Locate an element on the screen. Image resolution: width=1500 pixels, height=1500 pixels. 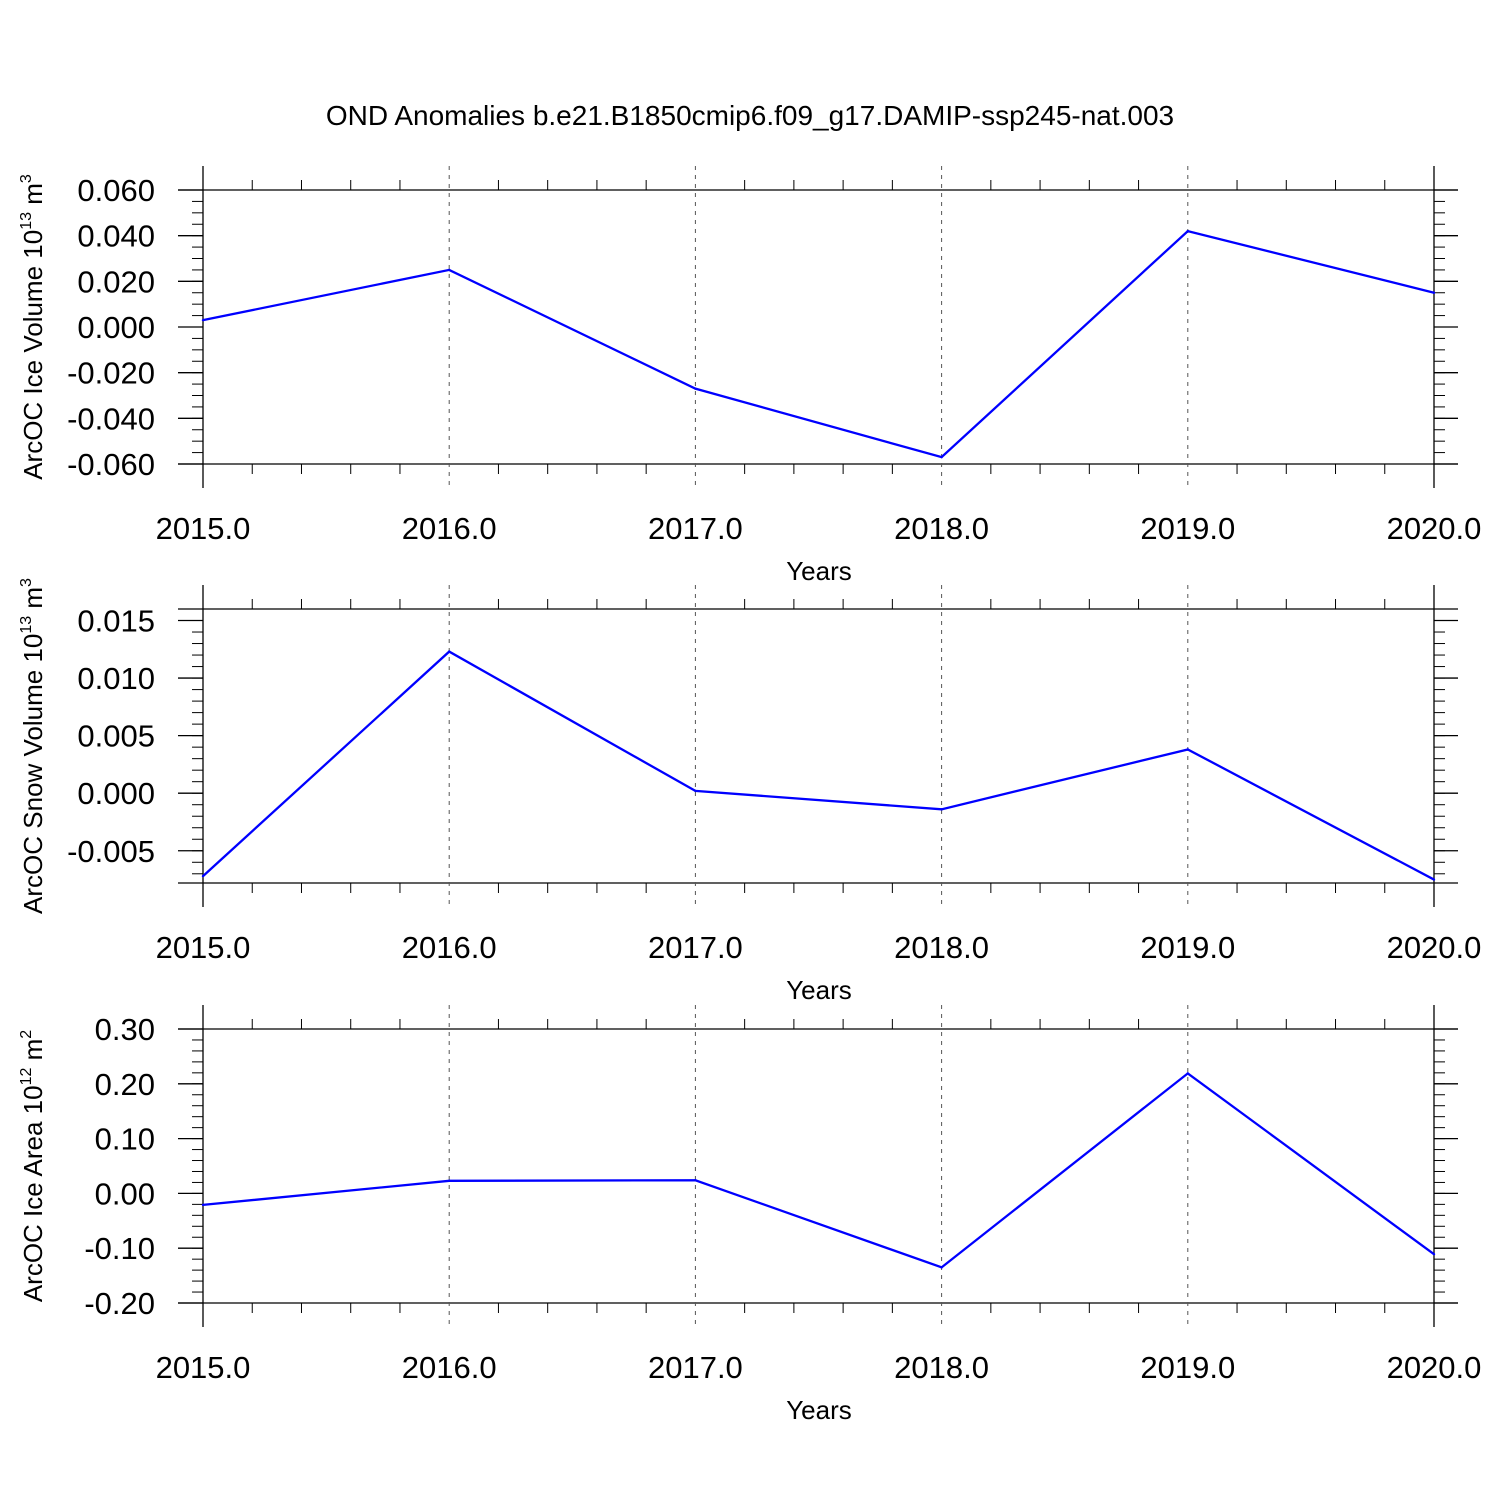
y-axis-label: ArcOC Snow Volume 1013 m3 is located at coordinates (33, 746).